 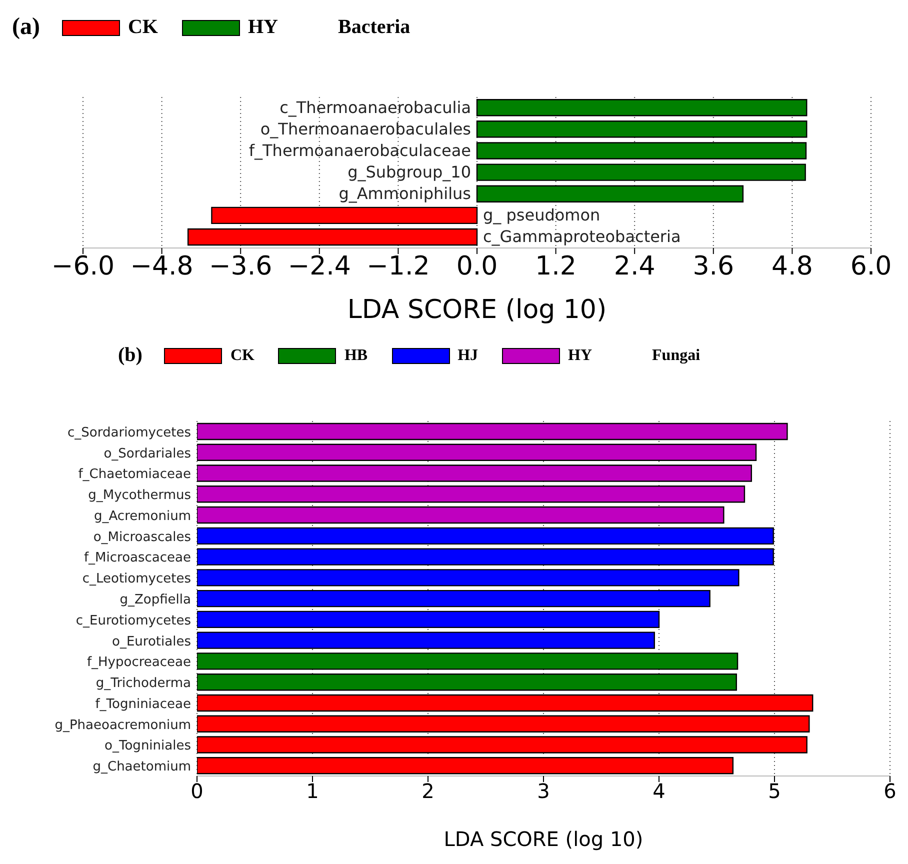 I want to click on y-tick-label: g_Chaetomium, so click(x=141, y=767).